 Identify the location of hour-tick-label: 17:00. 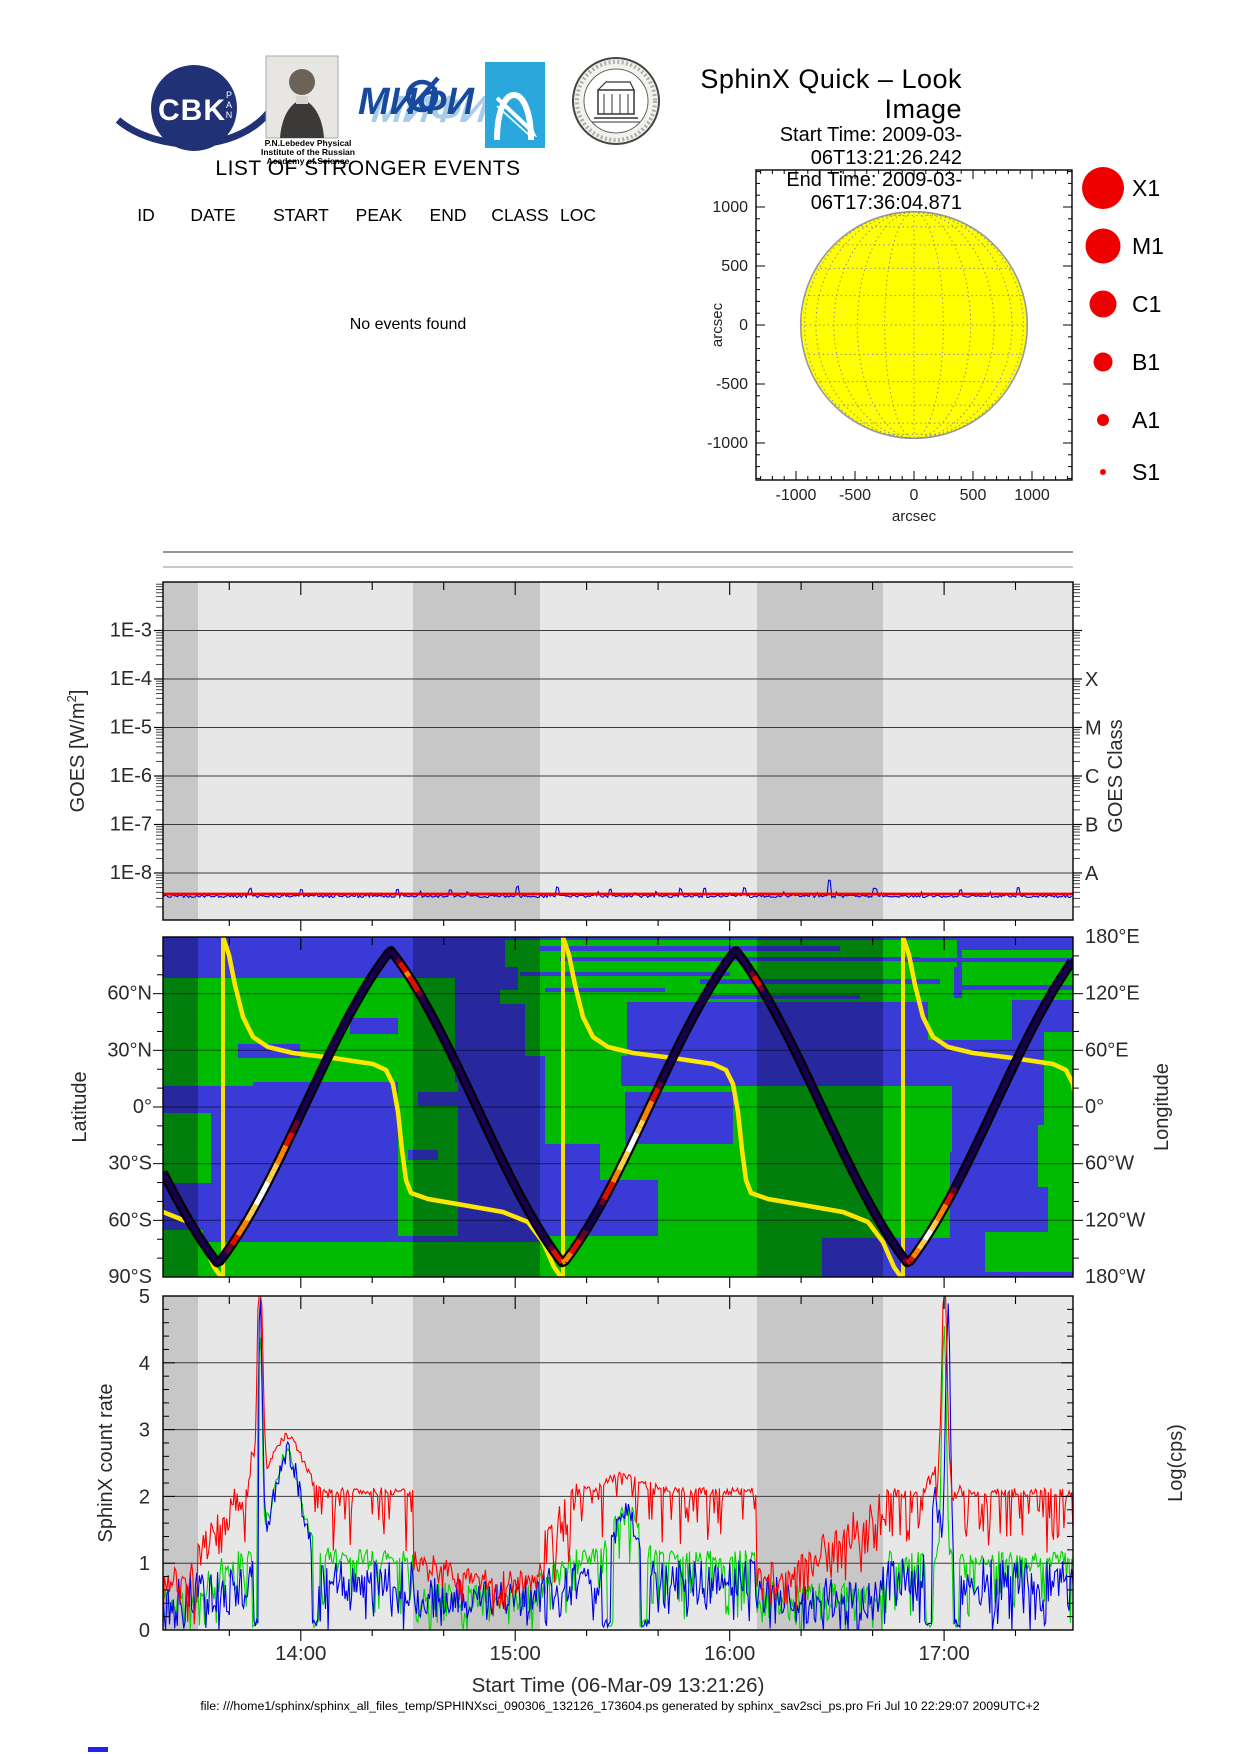
(943, 1653).